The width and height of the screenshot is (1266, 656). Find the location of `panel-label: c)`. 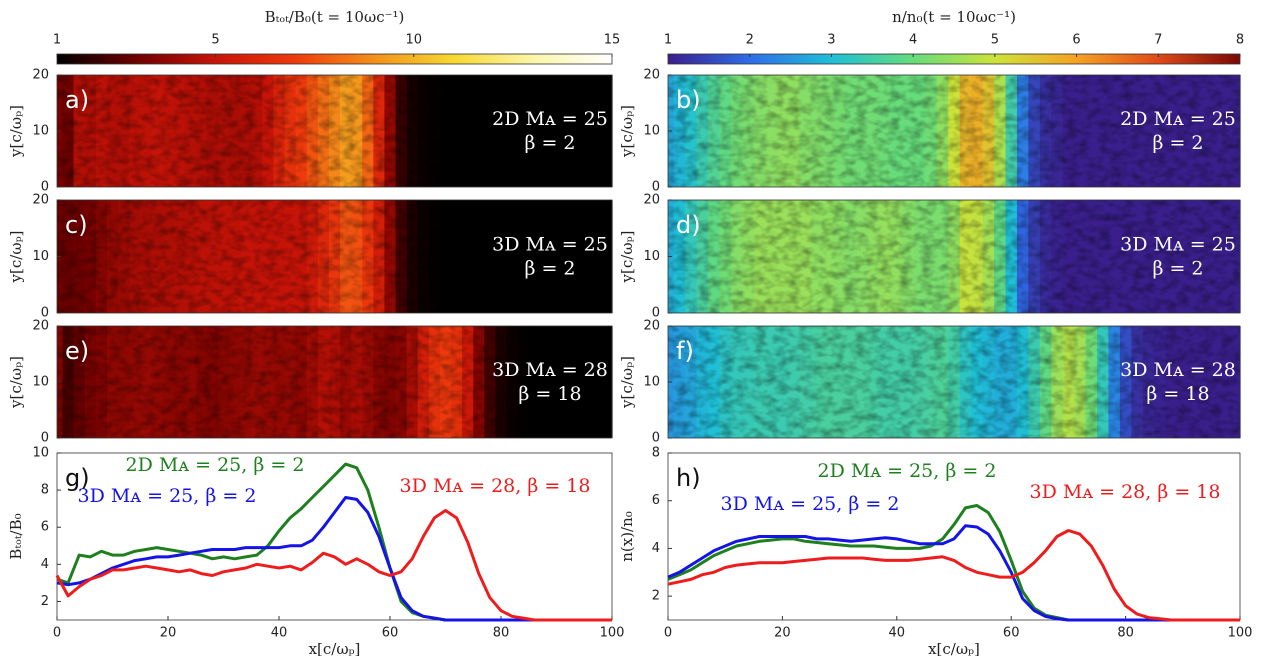

panel-label: c) is located at coordinates (76, 225).